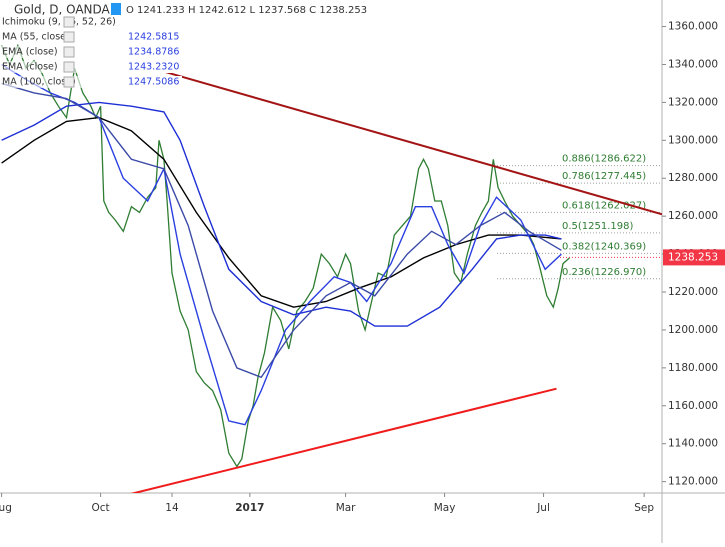 The width and height of the screenshot is (725, 547). Describe the element at coordinates (693, 482) in the screenshot. I see `y-tick-label: 1120.000` at that location.